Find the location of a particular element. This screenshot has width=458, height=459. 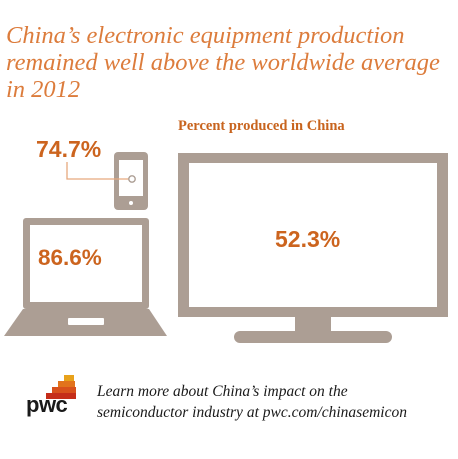

subtitle: Percent produced in China is located at coordinates (261, 126).